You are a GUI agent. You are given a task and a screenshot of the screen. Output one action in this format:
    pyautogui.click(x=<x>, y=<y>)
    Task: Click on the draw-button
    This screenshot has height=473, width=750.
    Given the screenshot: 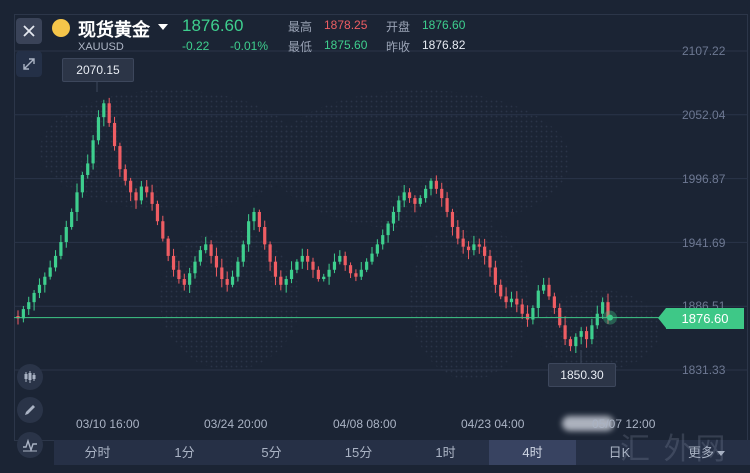 What is the action you would take?
    pyautogui.click(x=30, y=410)
    